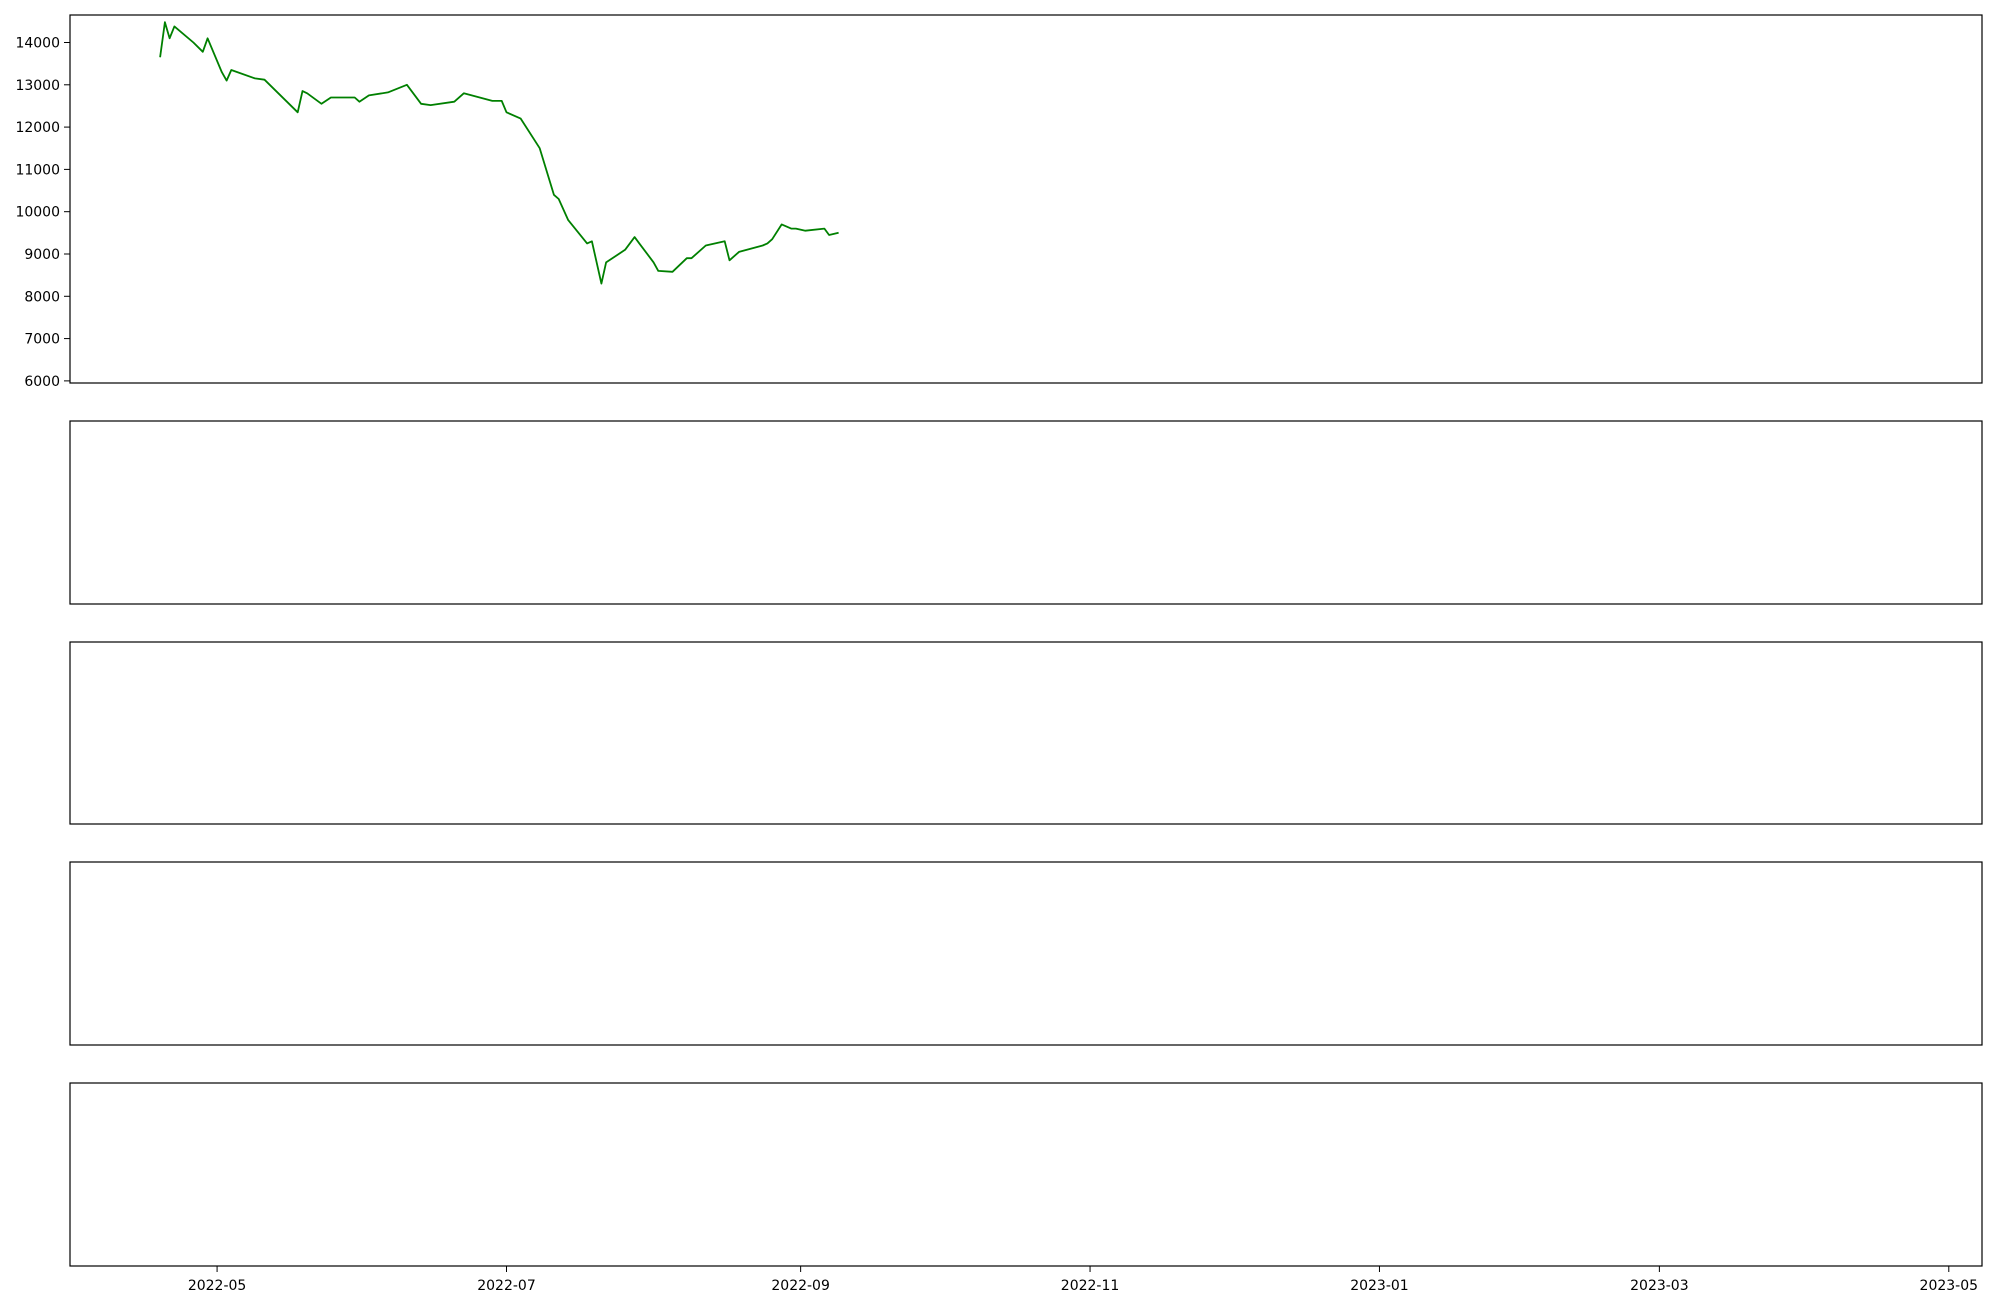 Image resolution: width=2000 pixels, height=1300 pixels. Describe the element at coordinates (1659, 1286) in the screenshot. I see `x-tick-label: 2023-03` at that location.